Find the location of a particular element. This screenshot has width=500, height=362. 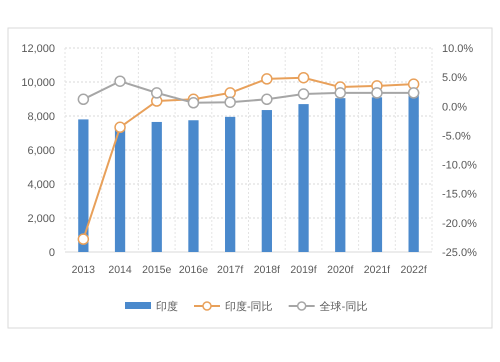

y2-tick-label: -20.0% is located at coordinates (460, 224).